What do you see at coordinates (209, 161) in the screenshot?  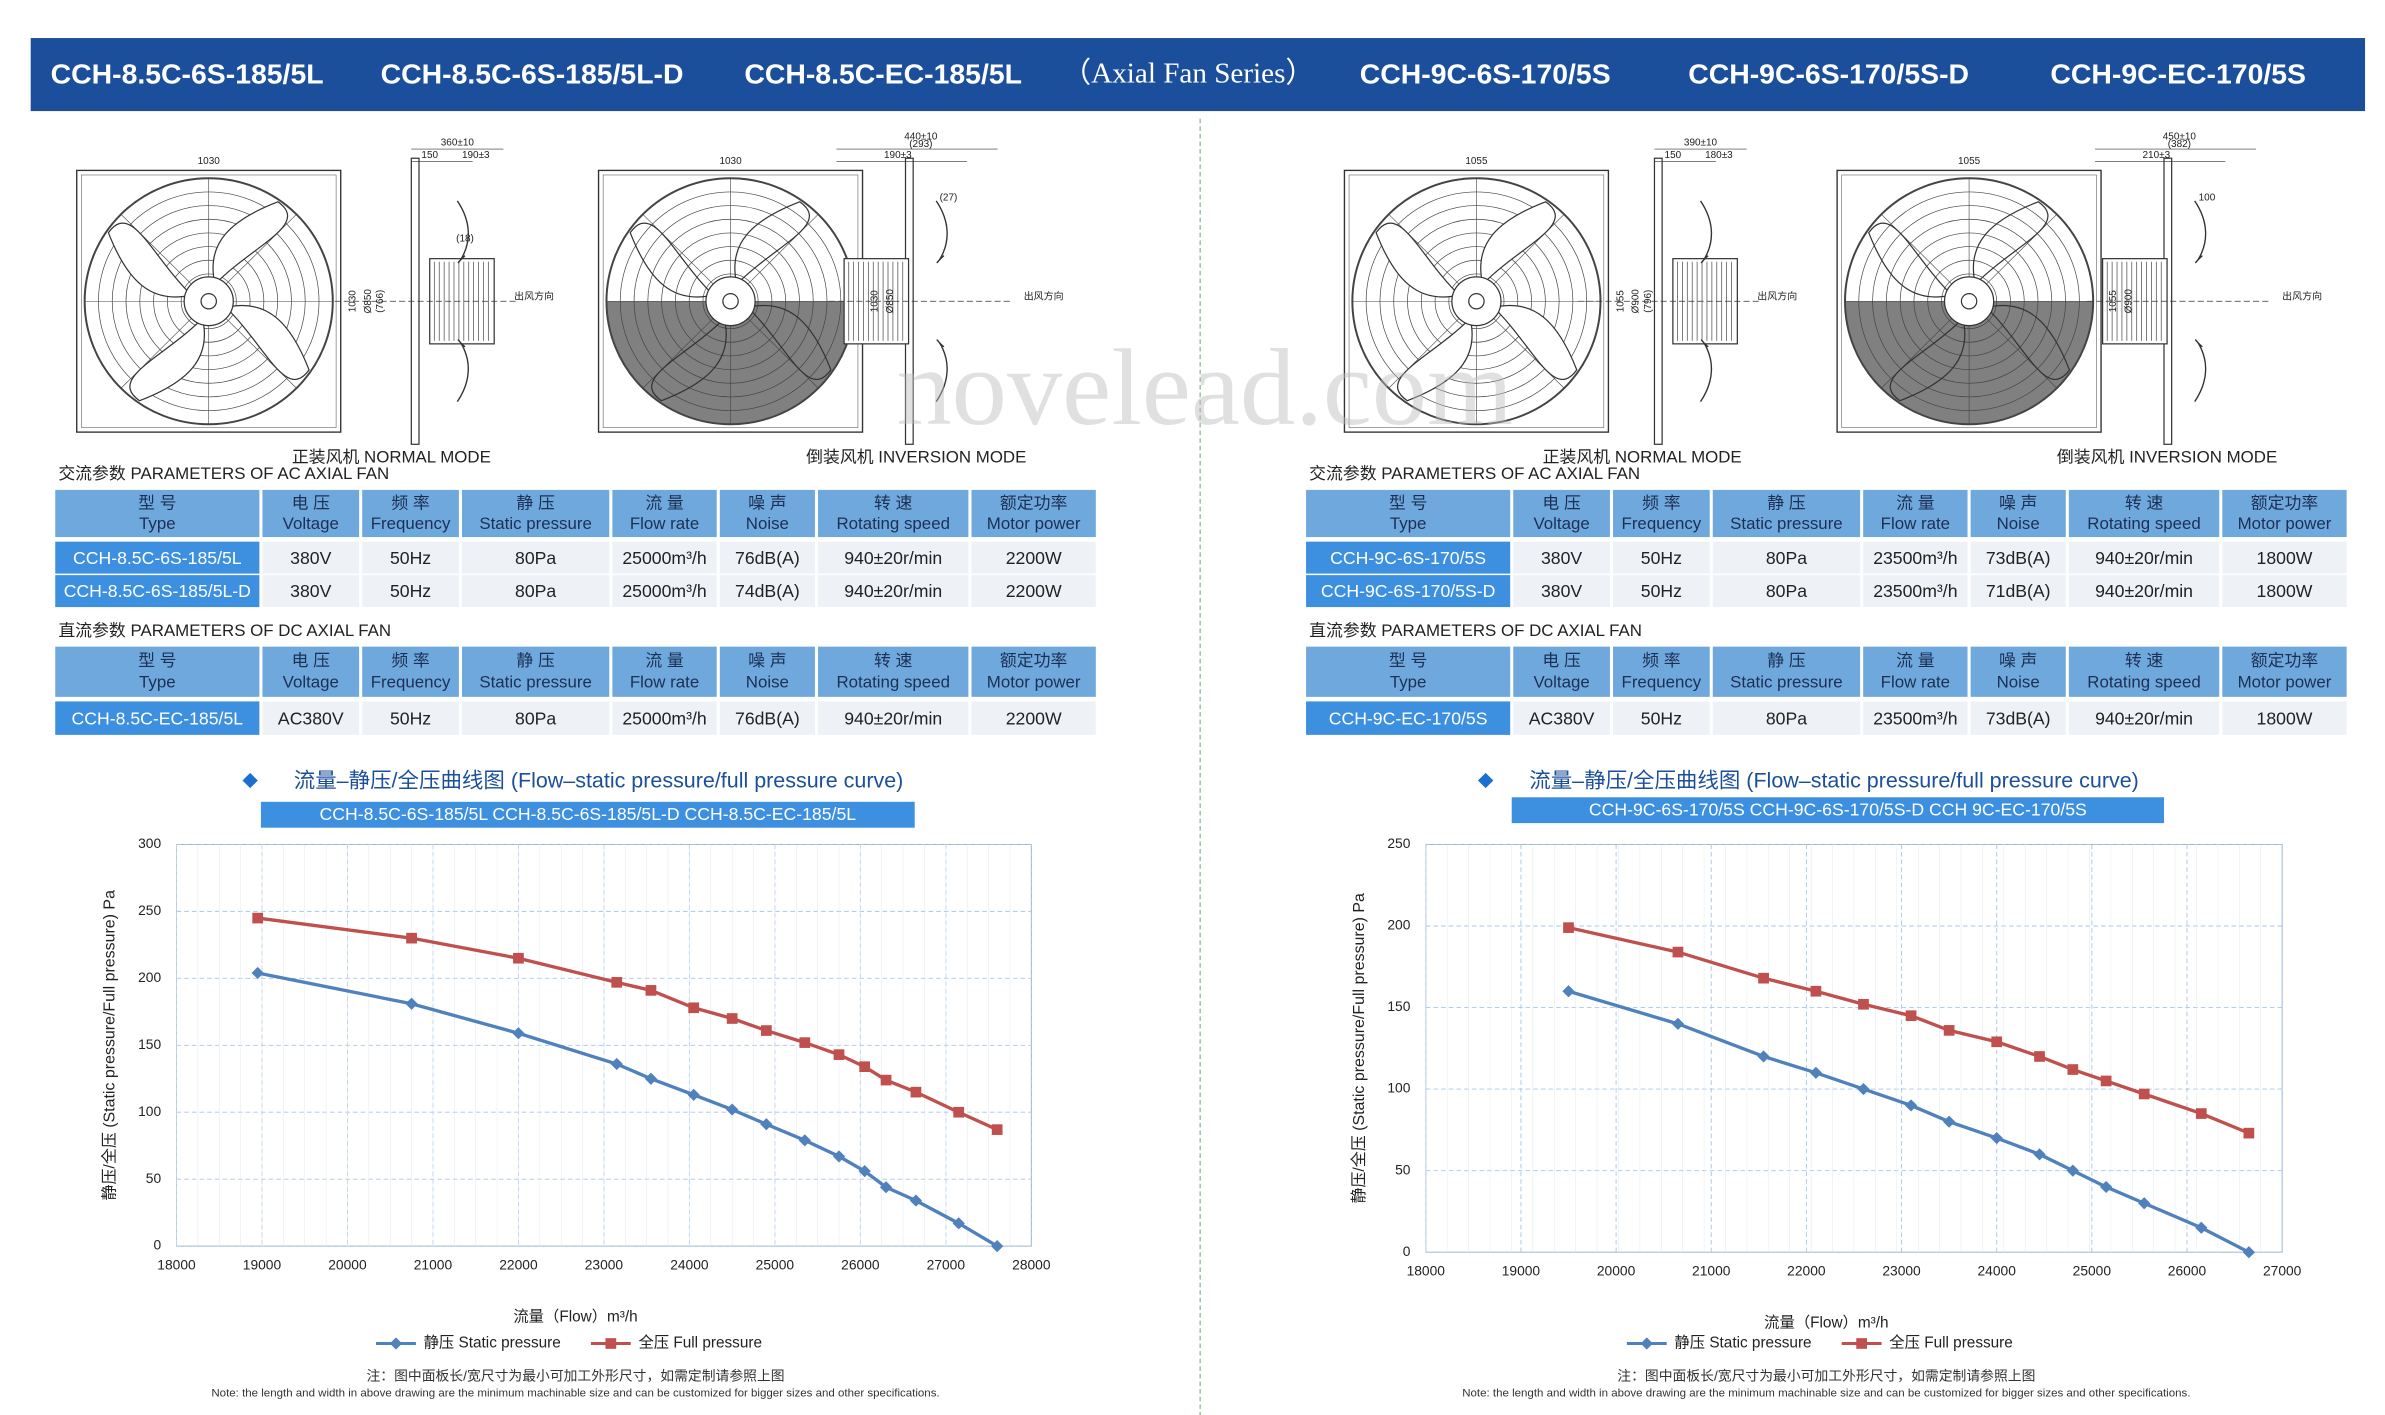 I see `dimension-label: 1030` at bounding box center [209, 161].